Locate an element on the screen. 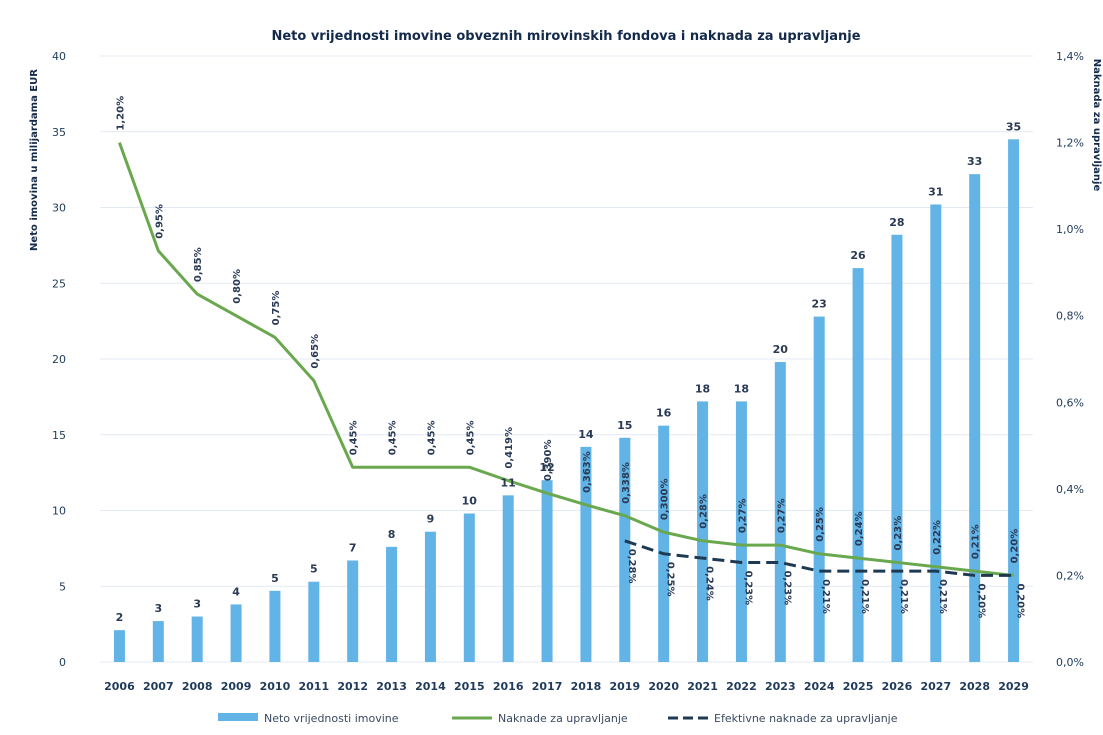 Image resolution: width=1103 pixels, height=735 pixels. legend-swatch-bars is located at coordinates (238, 717).